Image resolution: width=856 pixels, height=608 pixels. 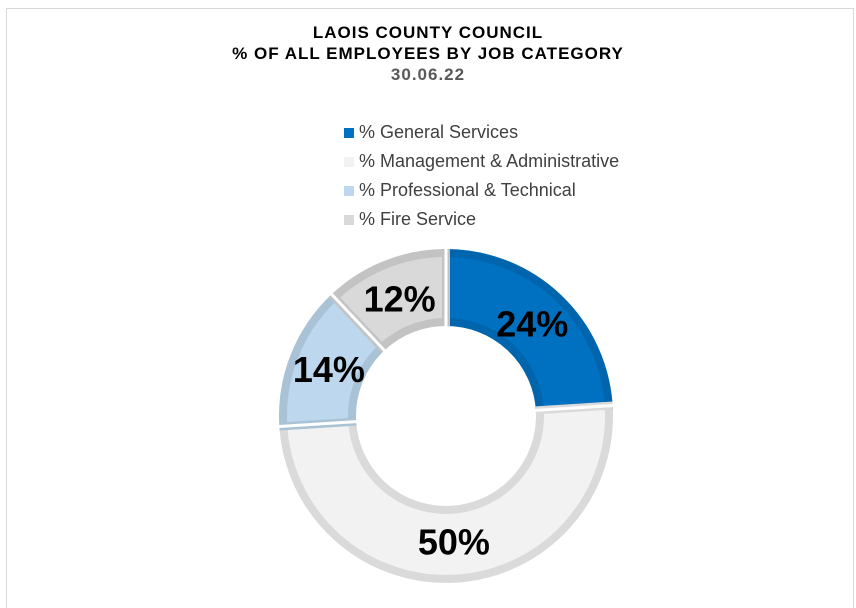 I want to click on data-label-1: 50%, so click(x=454, y=541).